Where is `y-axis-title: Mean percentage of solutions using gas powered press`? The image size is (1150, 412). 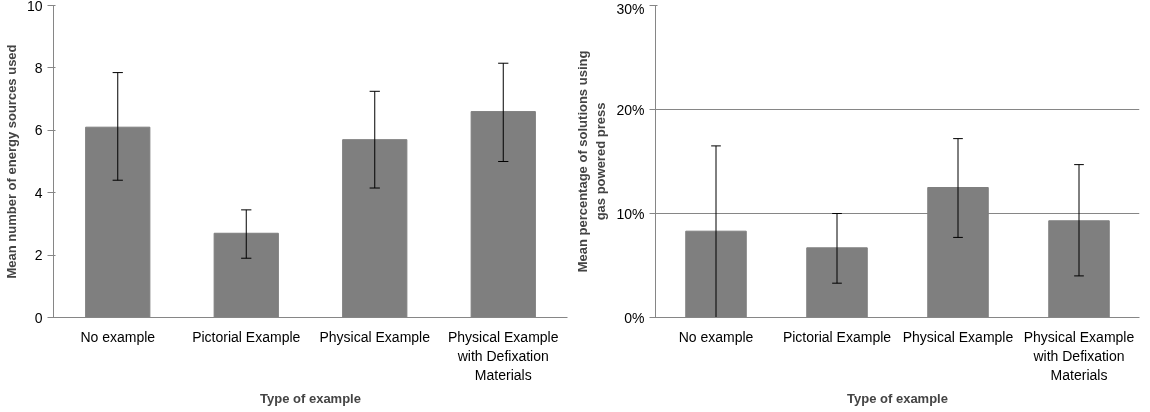
y-axis-title: Mean percentage of solutions using gas powered press is located at coordinates (592, 161).